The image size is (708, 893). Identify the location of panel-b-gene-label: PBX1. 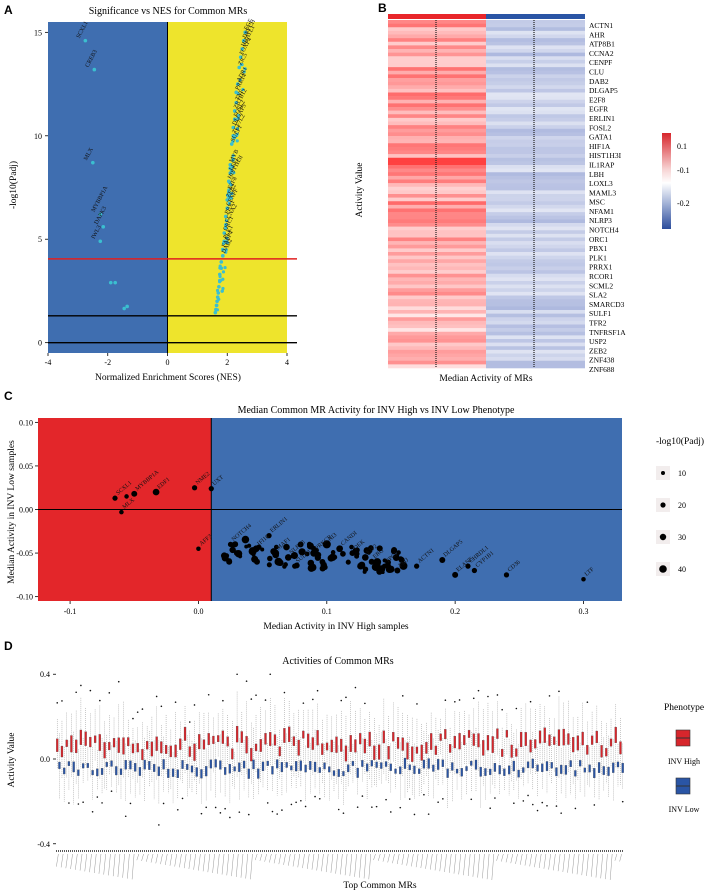
(598, 248).